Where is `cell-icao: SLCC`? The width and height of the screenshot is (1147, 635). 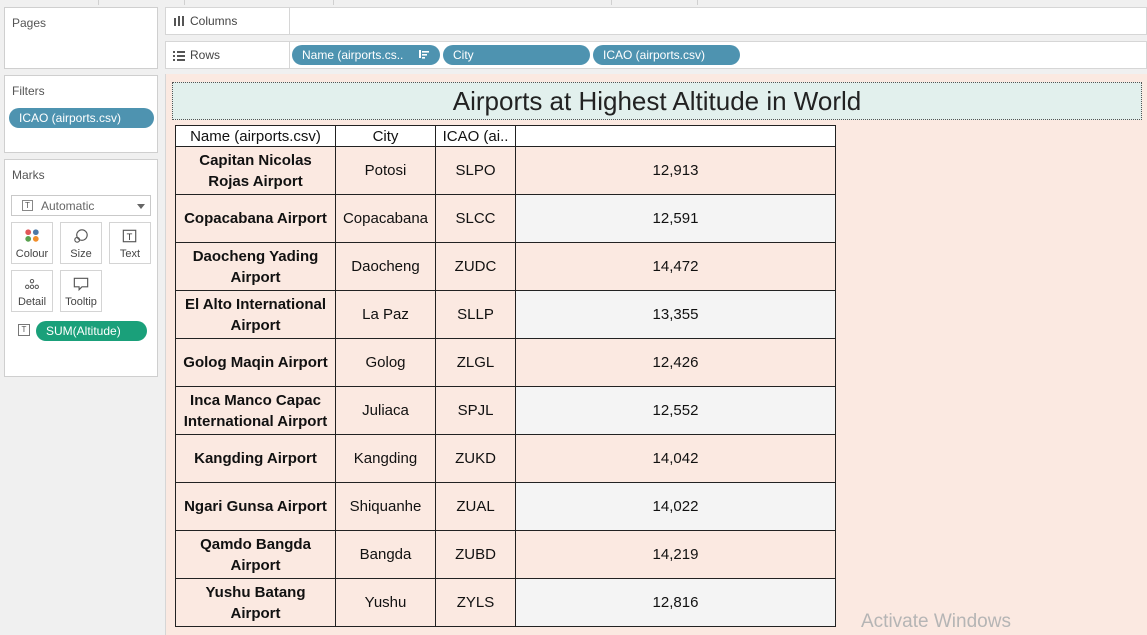 cell-icao: SLCC is located at coordinates (475, 218).